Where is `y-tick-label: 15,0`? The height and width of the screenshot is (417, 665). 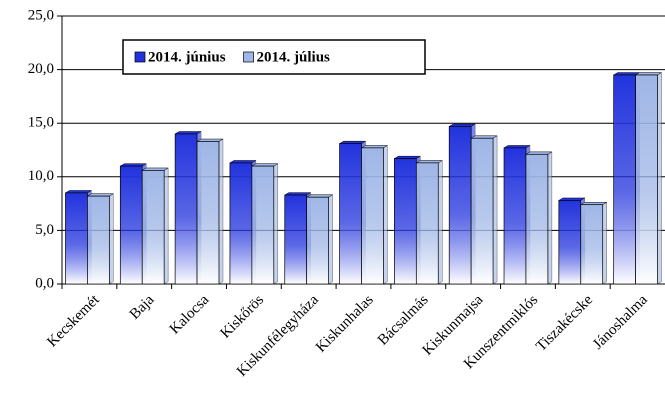 y-tick-label: 15,0 is located at coordinates (41, 123).